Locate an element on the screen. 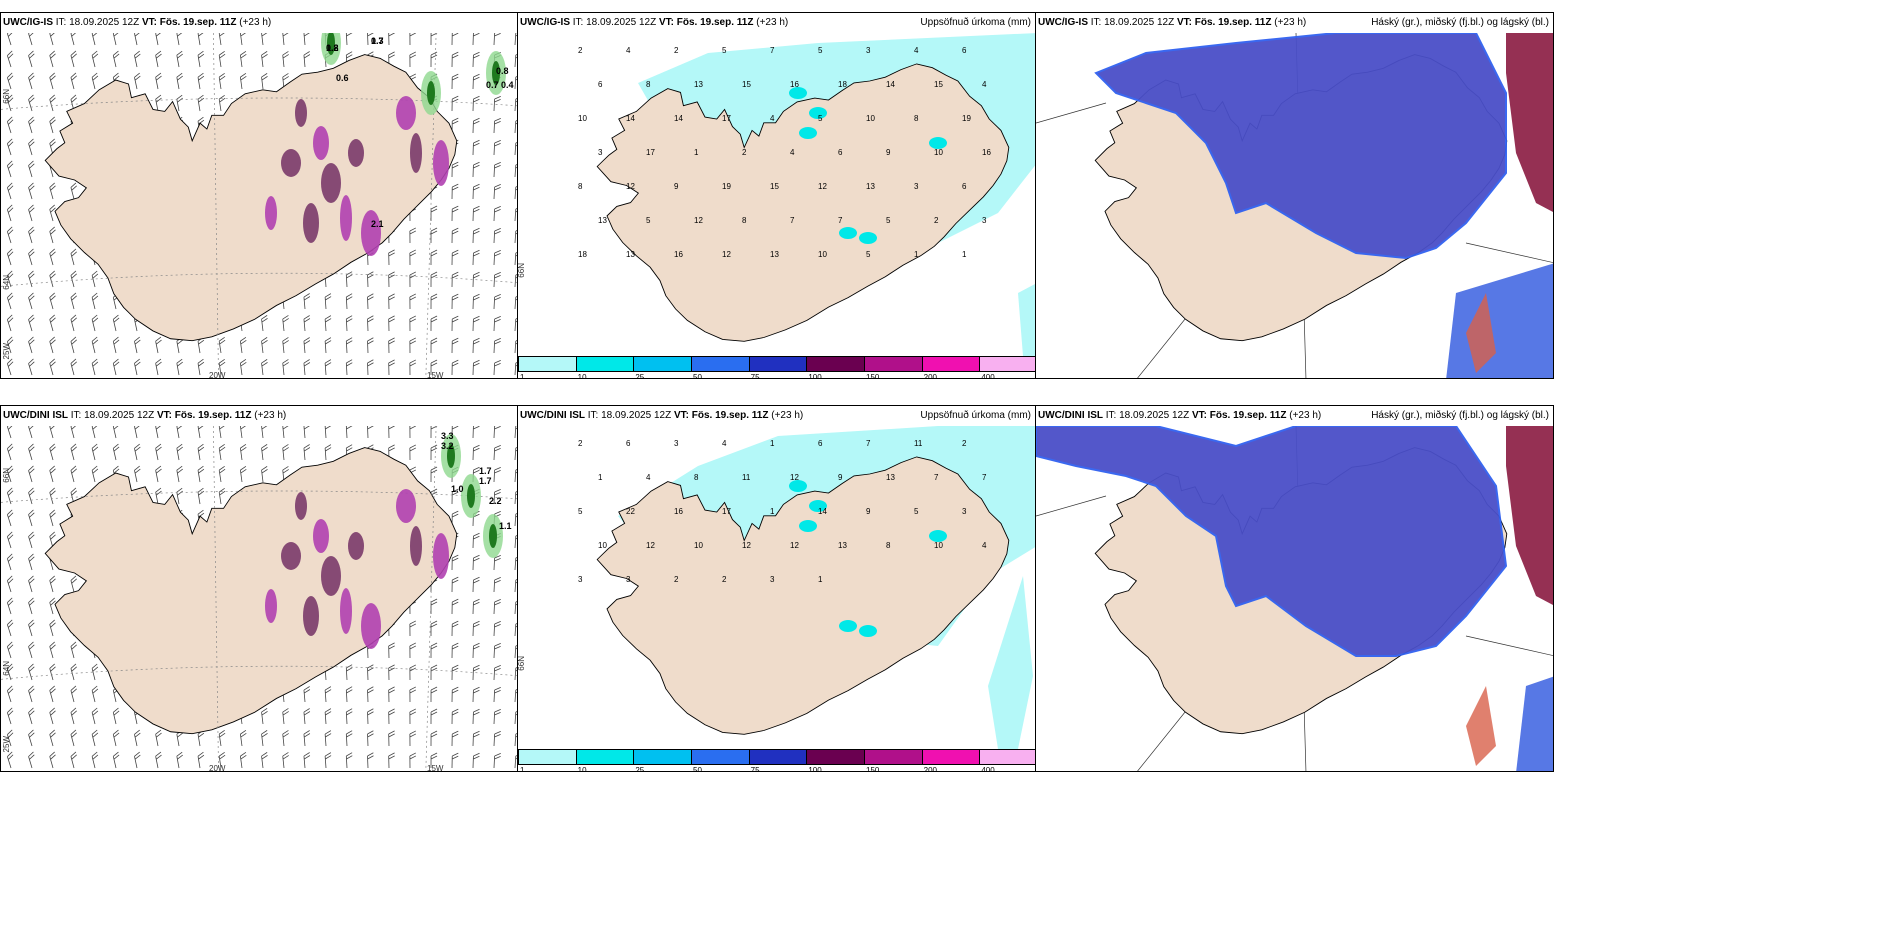 The width and height of the screenshot is (1900, 950). cloud-value-label: 1.0 is located at coordinates (457, 489).